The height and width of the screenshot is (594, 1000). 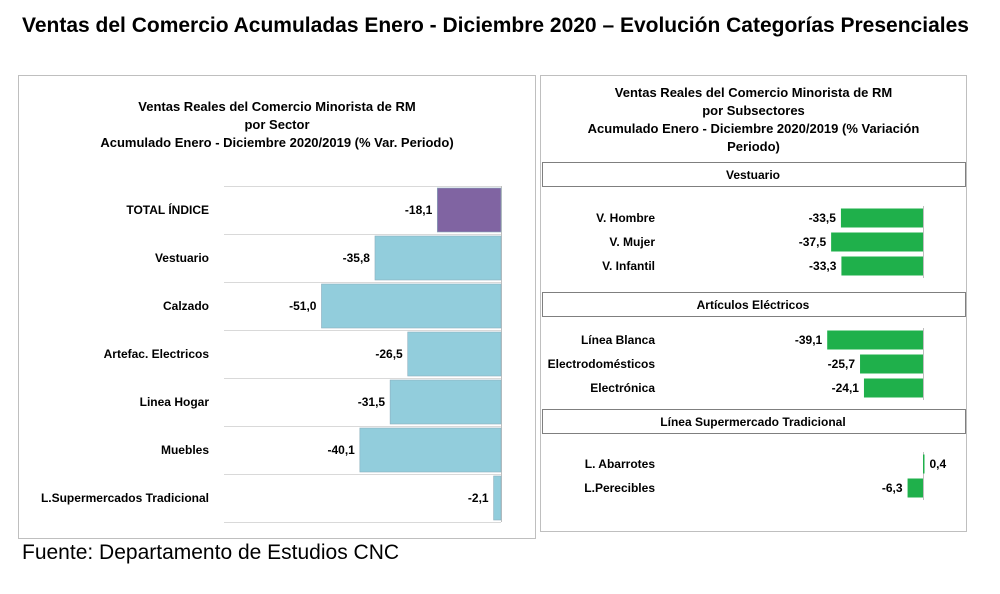 I want to click on data-label: -40,1, so click(x=341, y=450).